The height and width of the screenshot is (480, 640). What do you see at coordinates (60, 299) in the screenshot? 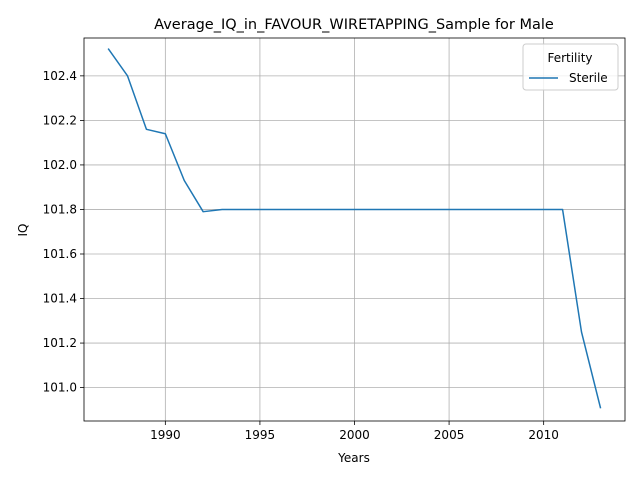
I see `y-tick-label: 101.4` at bounding box center [60, 299].